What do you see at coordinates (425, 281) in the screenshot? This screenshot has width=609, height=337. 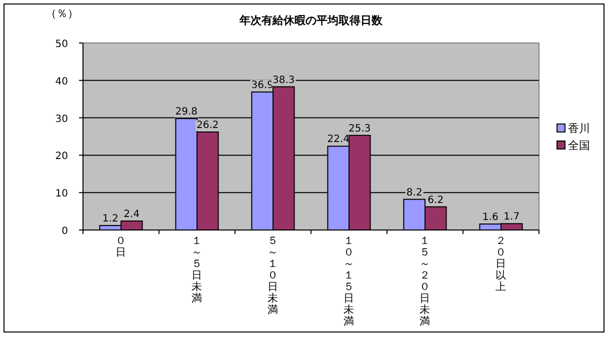 I see `x-tick-label: １５～２０日未満` at bounding box center [425, 281].